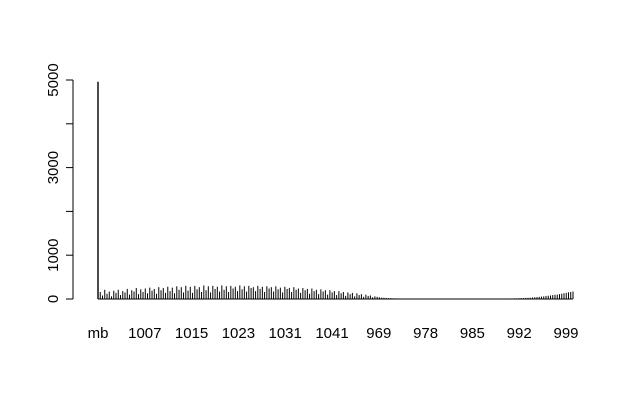  Describe the element at coordinates (53, 167) in the screenshot. I see `y-tick-label: 3000` at that location.